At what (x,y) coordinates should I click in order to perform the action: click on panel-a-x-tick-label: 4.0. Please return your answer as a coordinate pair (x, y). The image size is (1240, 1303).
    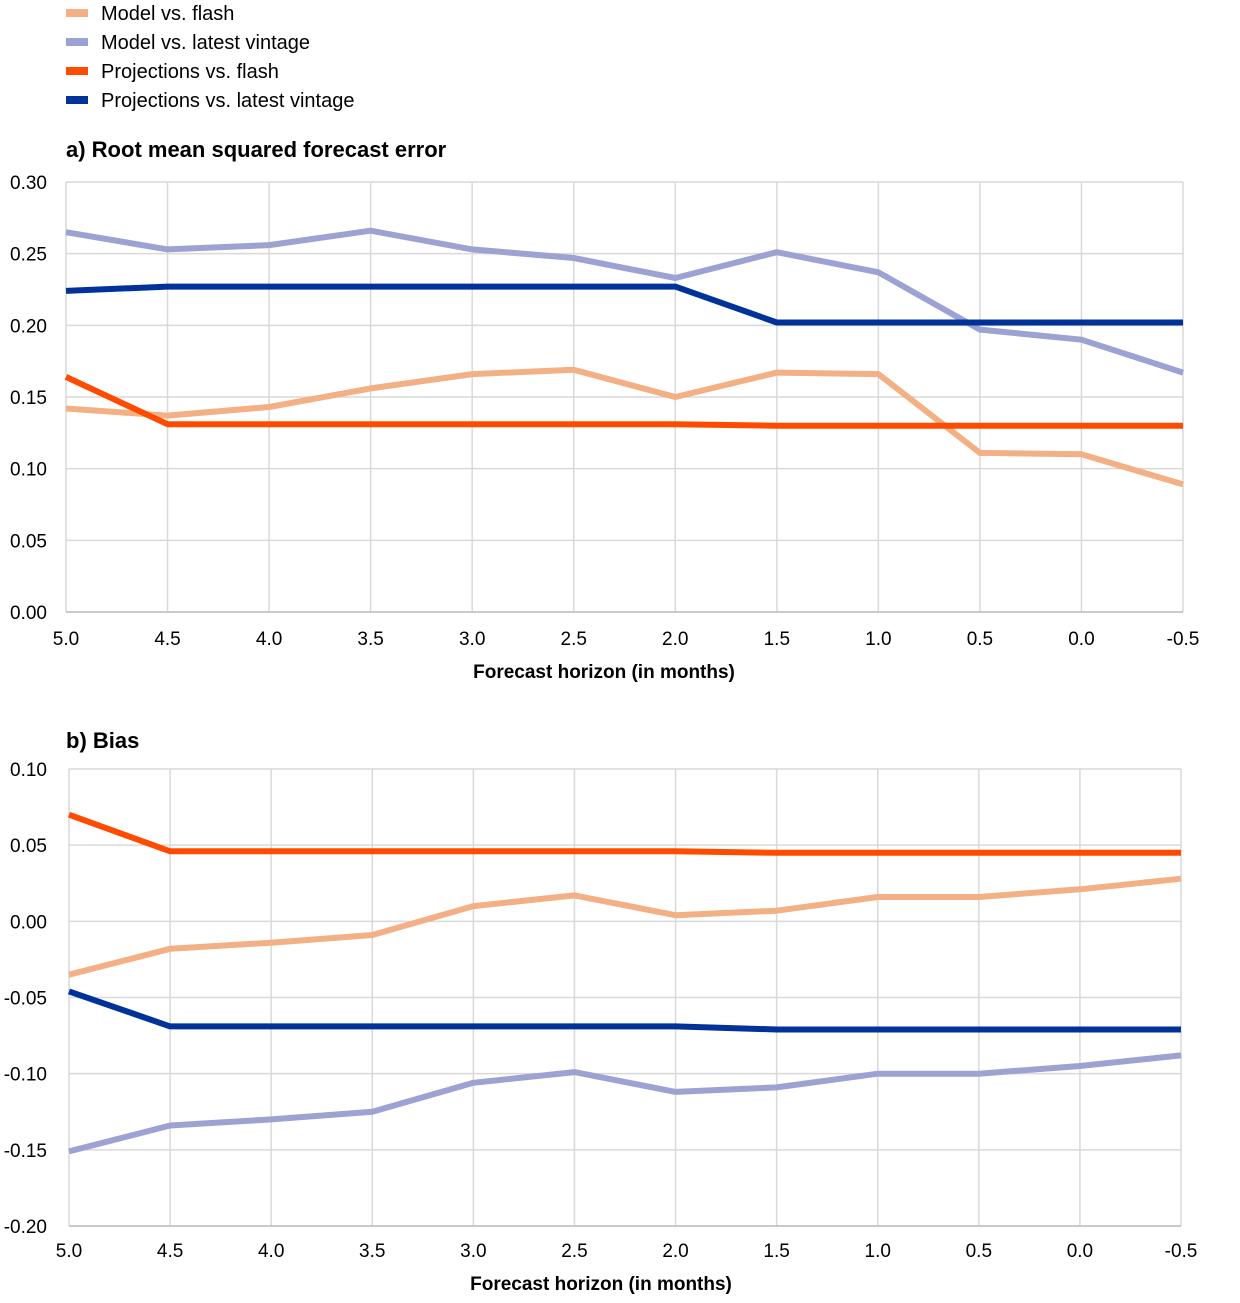
    Looking at the image, I should click on (269, 639).